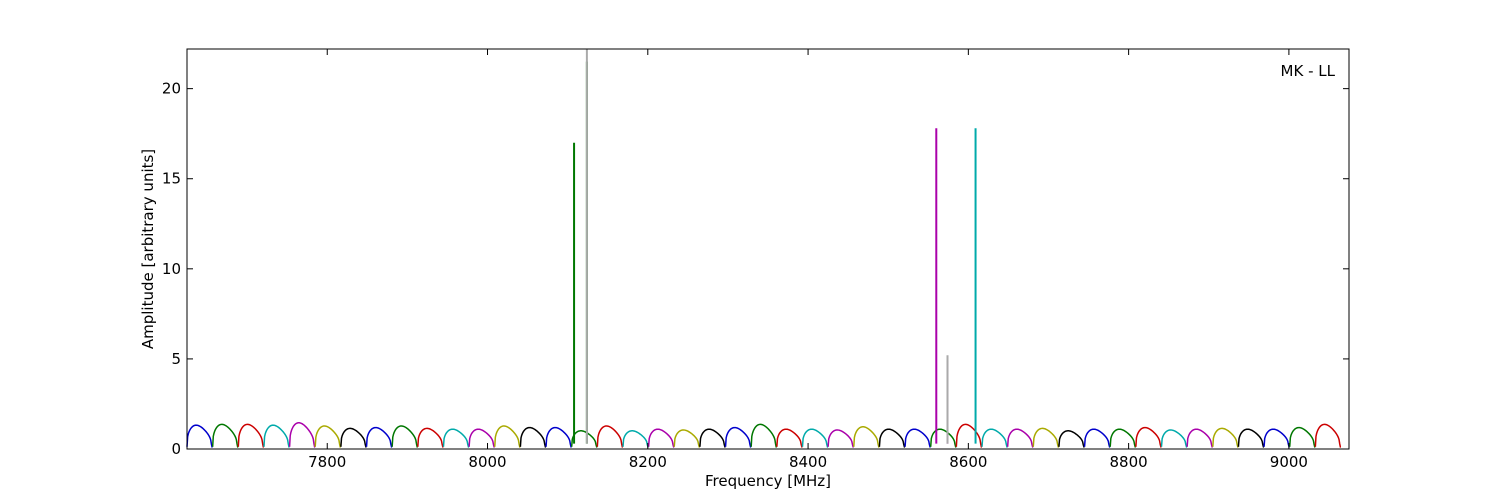 This screenshot has height=500, width=1500. I want to click on x-tick-label: 8200, so click(648, 462).